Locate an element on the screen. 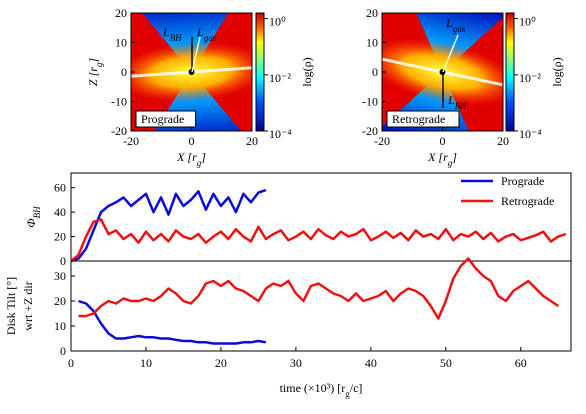 This screenshot has width=586, height=414. y-axis-label: Disk Tilt [°] is located at coordinates (11, 306).